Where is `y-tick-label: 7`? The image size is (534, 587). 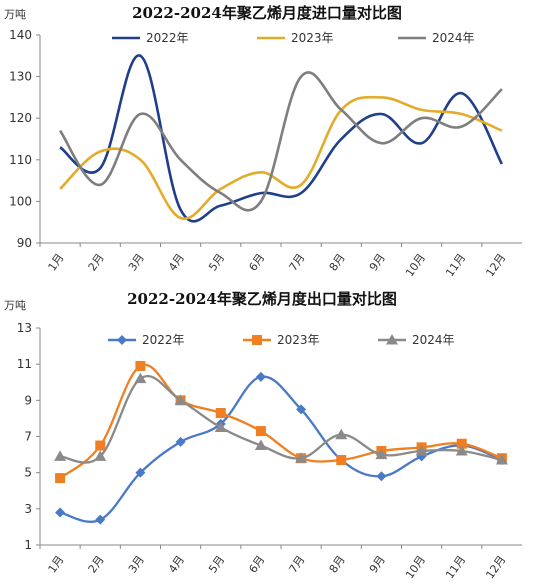
y-tick-label: 7 is located at coordinates (28, 437).